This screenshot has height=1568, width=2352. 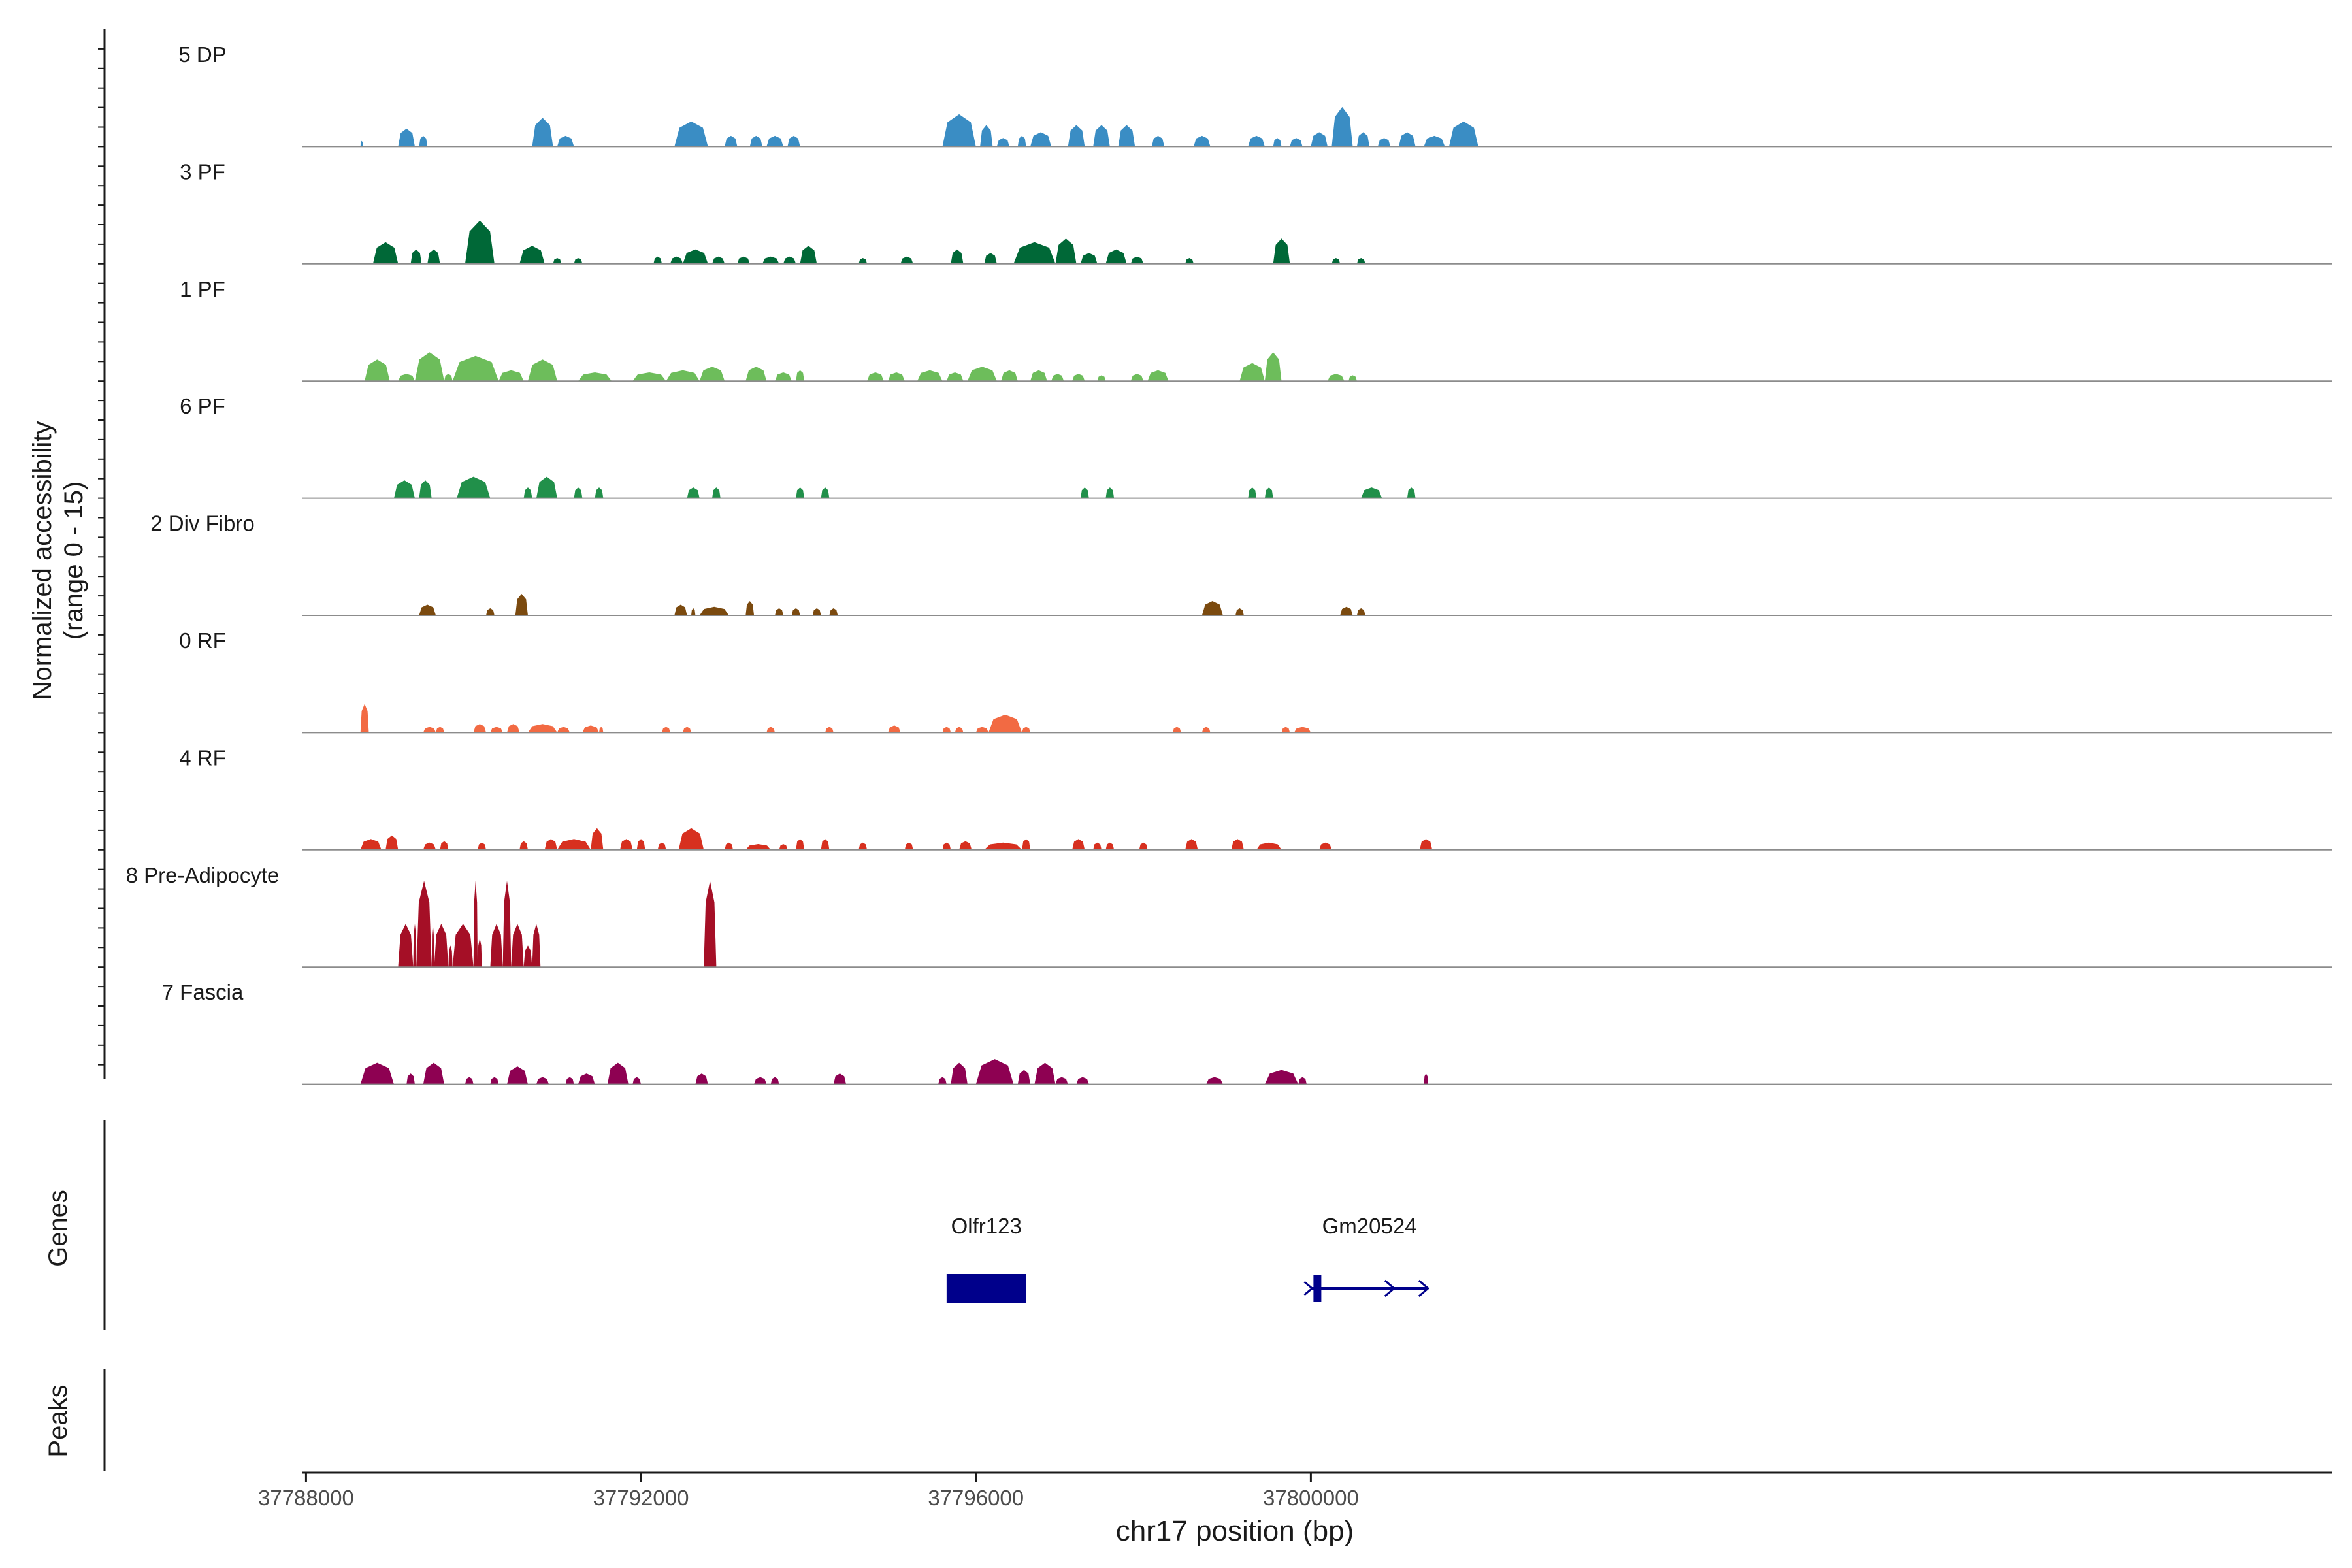 I want to click on track-0-rf: 0 RF, so click(x=1255, y=681).